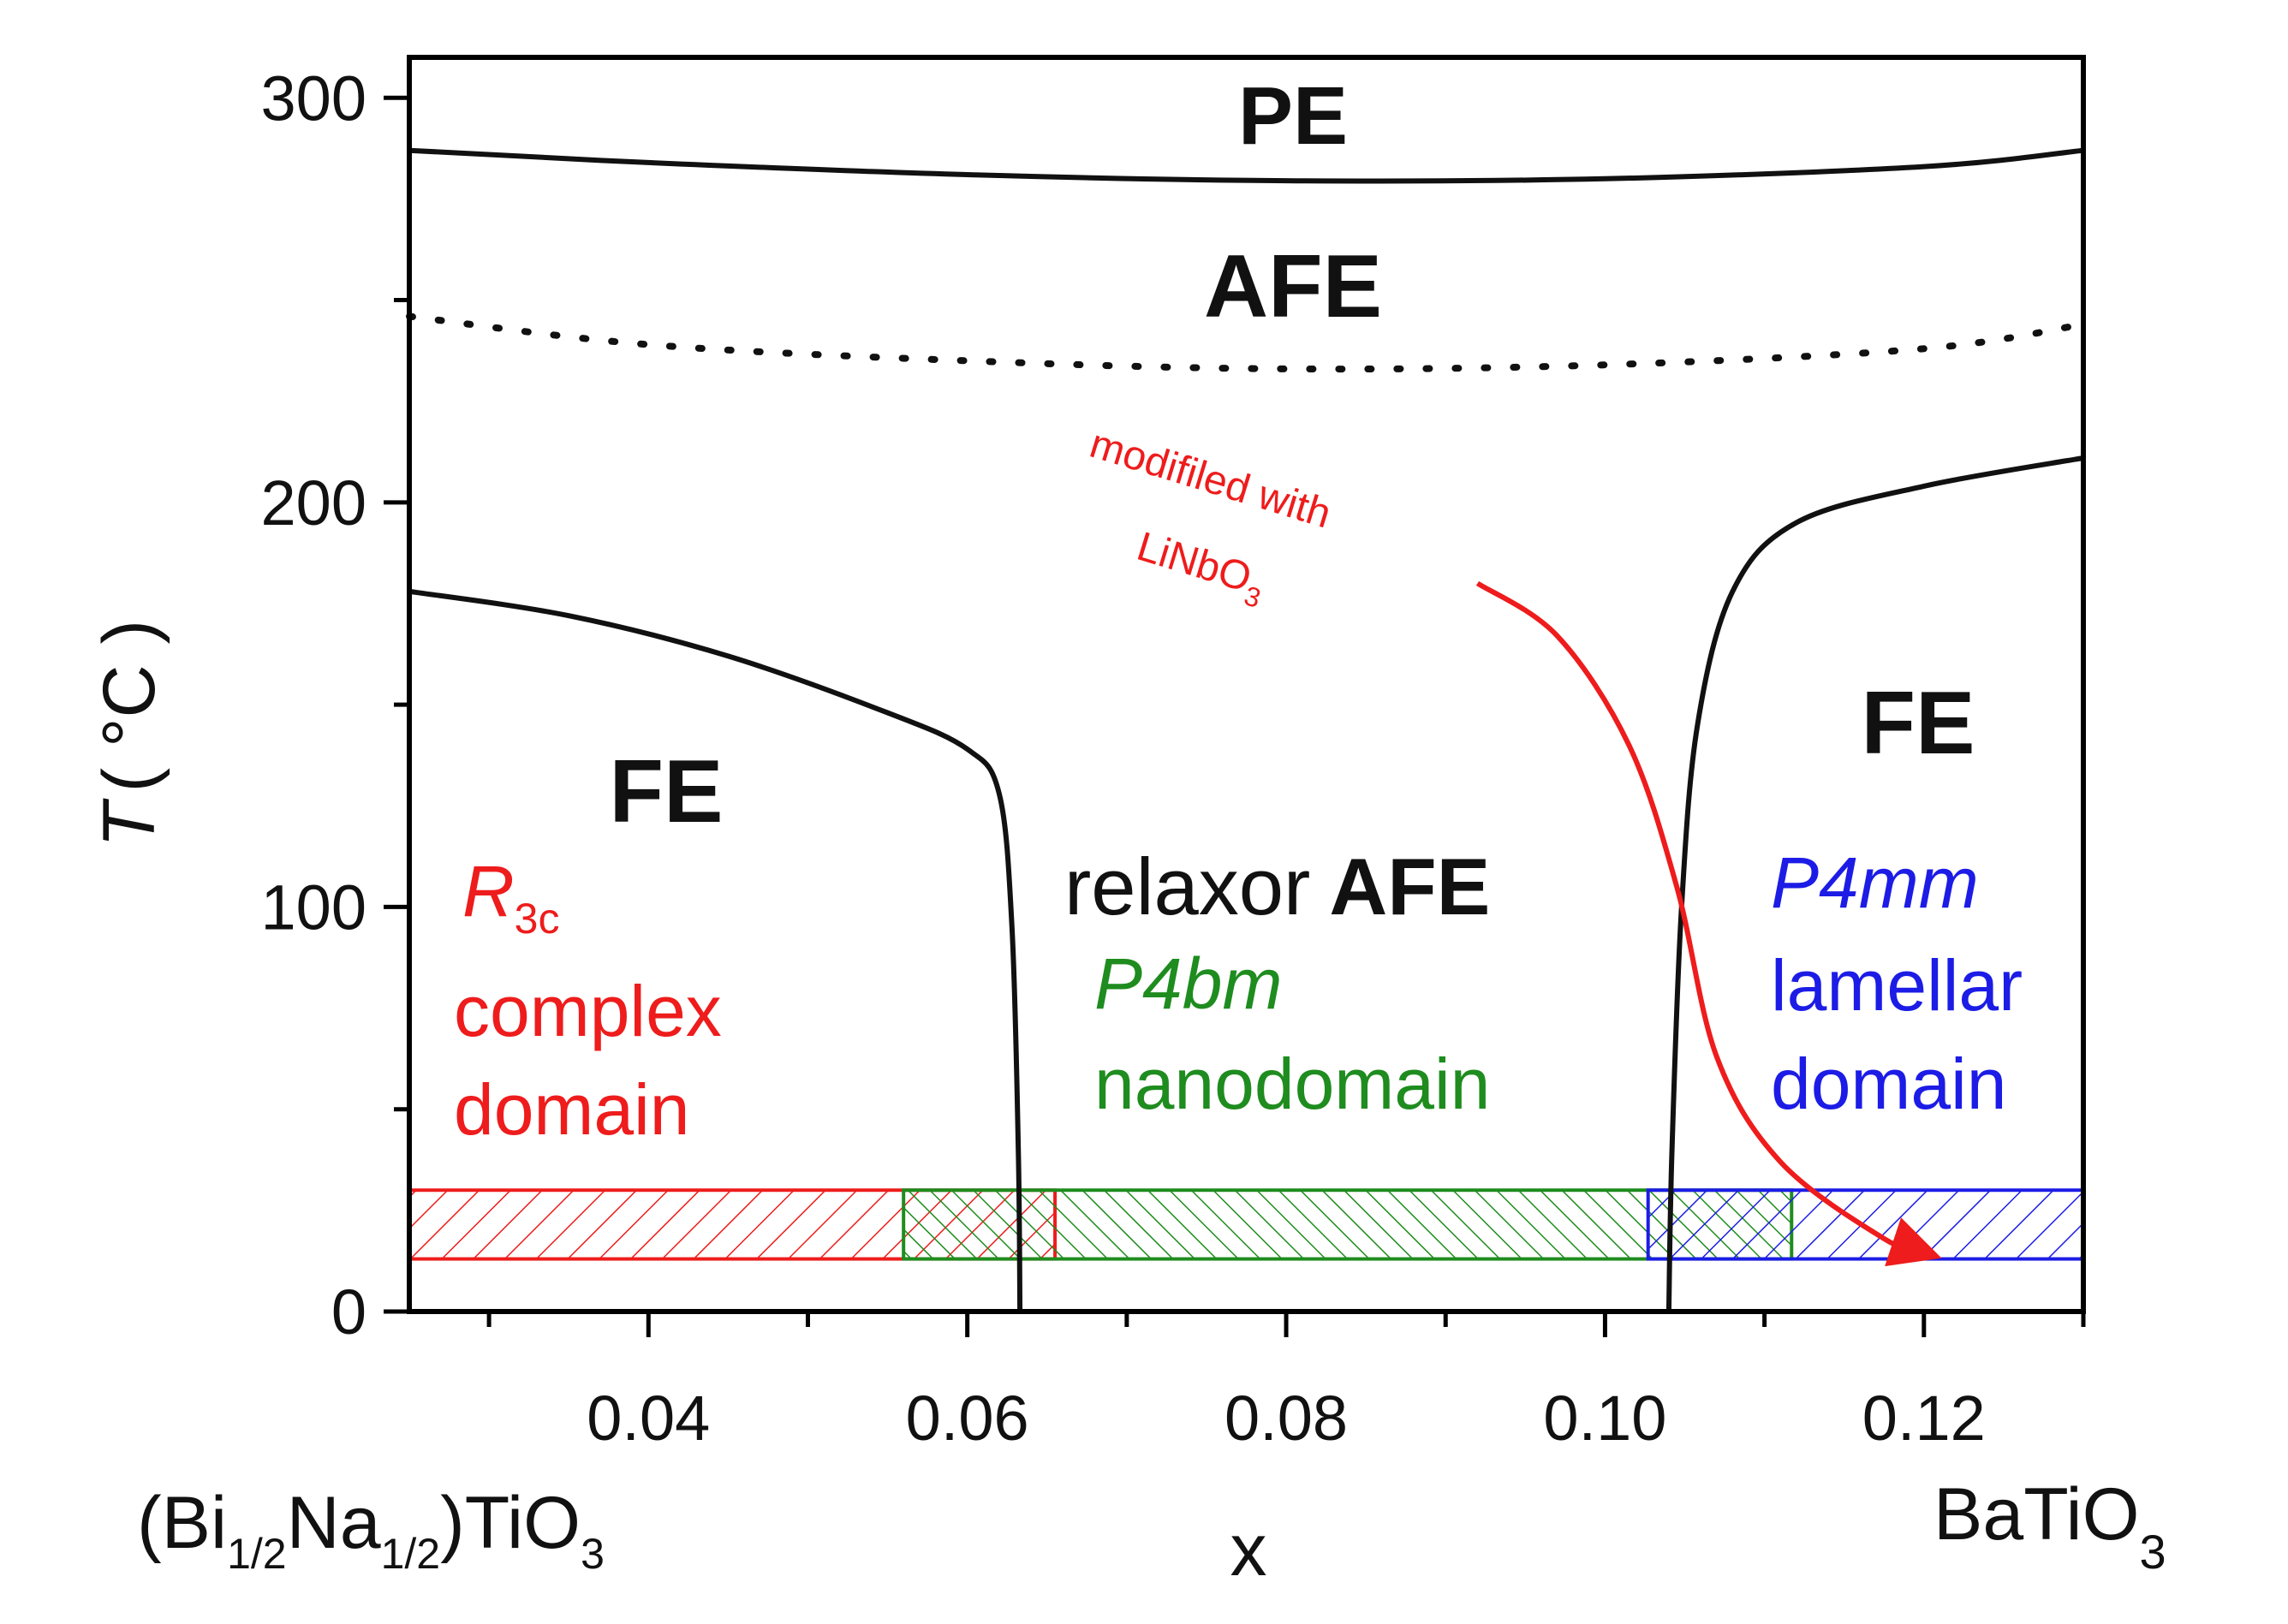  Describe the element at coordinates (1348, 1224) in the screenshot. I see `hatch-band-p4bm` at that location.